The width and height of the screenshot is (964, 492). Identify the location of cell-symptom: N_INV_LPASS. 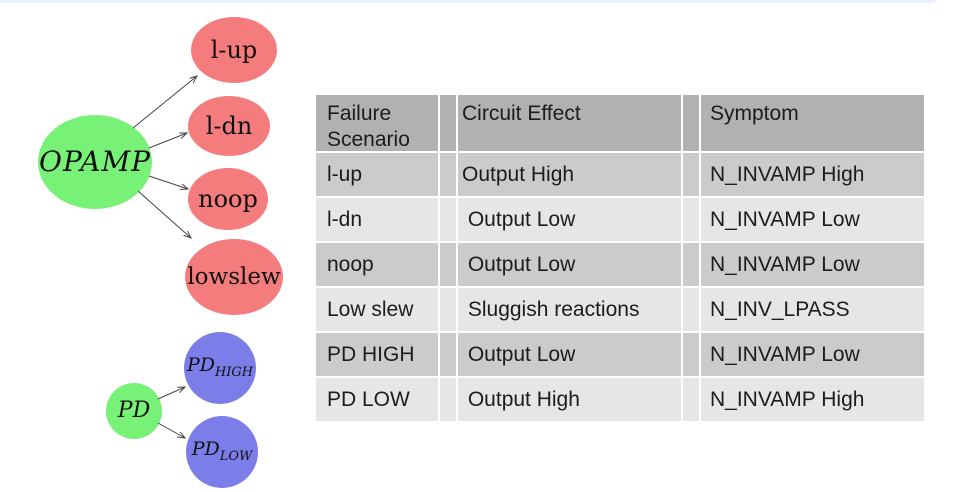
(812, 309).